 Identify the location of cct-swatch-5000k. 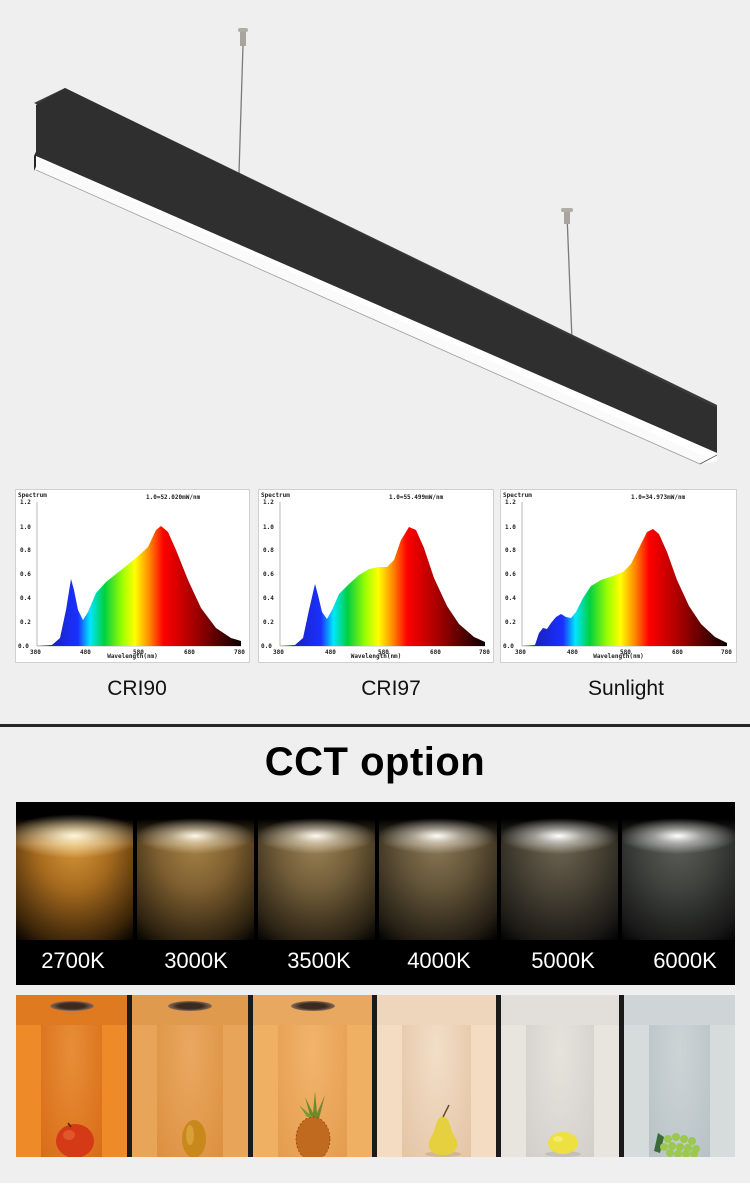
(559, 871).